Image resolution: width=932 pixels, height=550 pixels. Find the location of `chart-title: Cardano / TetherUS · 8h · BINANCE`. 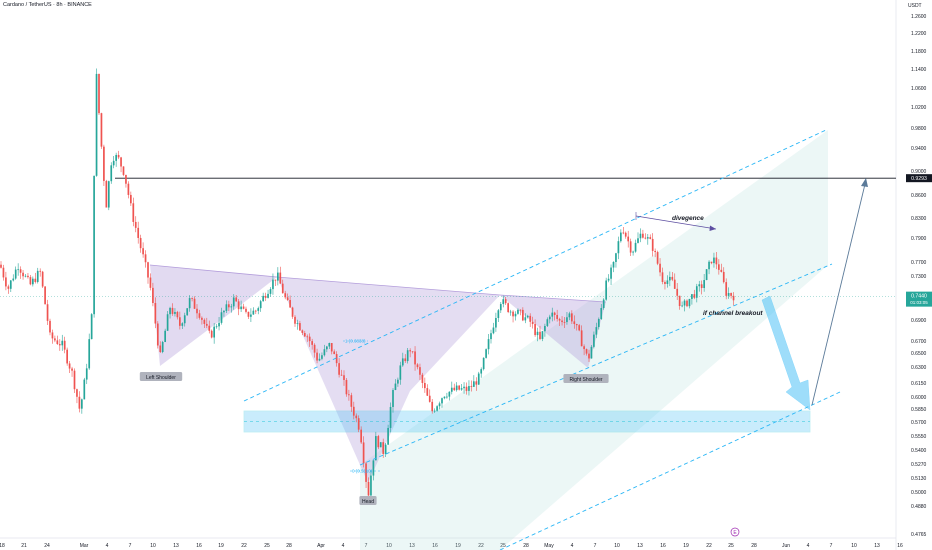

chart-title: Cardano / TetherUS · 8h · BINANCE is located at coordinates (47, 5).